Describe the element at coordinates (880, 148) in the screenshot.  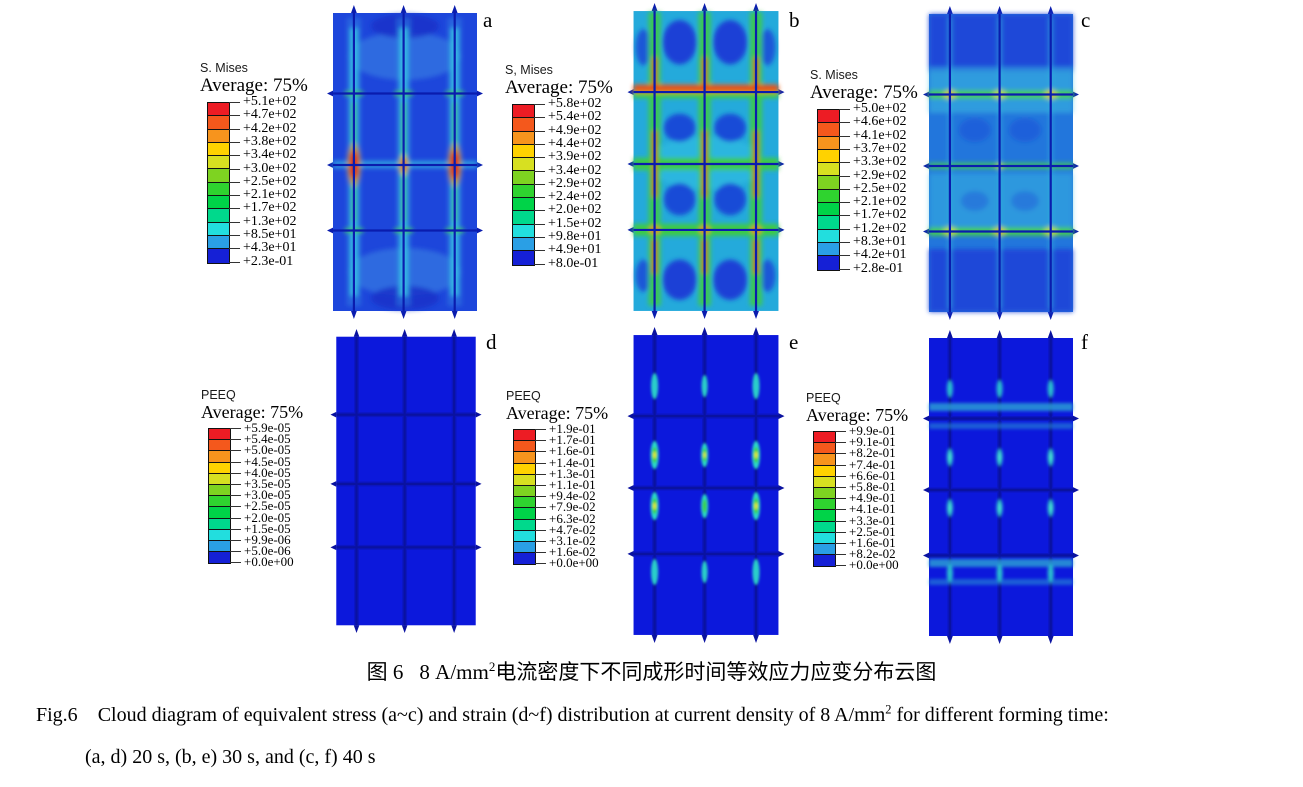
I see `colorbar-tick-label: +3.7e+02` at that location.